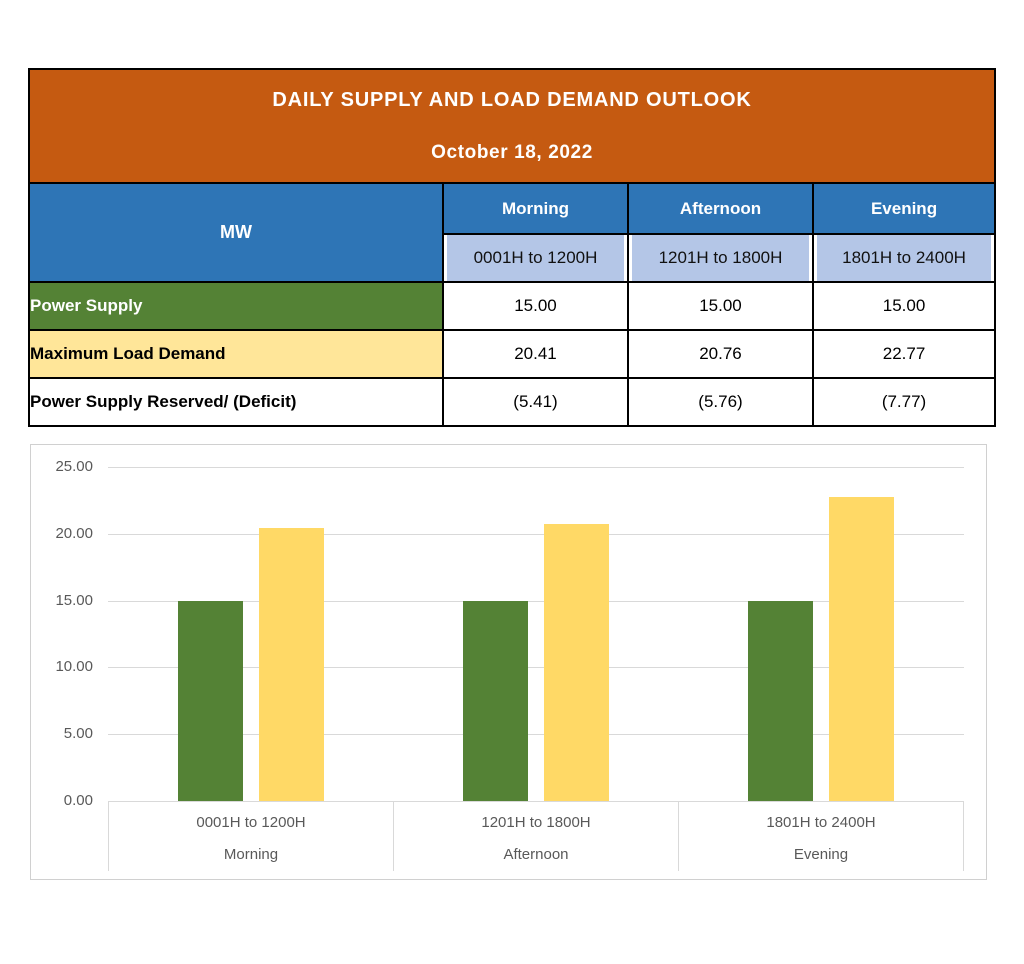 This screenshot has height=964, width=1024. Describe the element at coordinates (250, 634) in the screenshot. I see `bar-group-morning` at that location.